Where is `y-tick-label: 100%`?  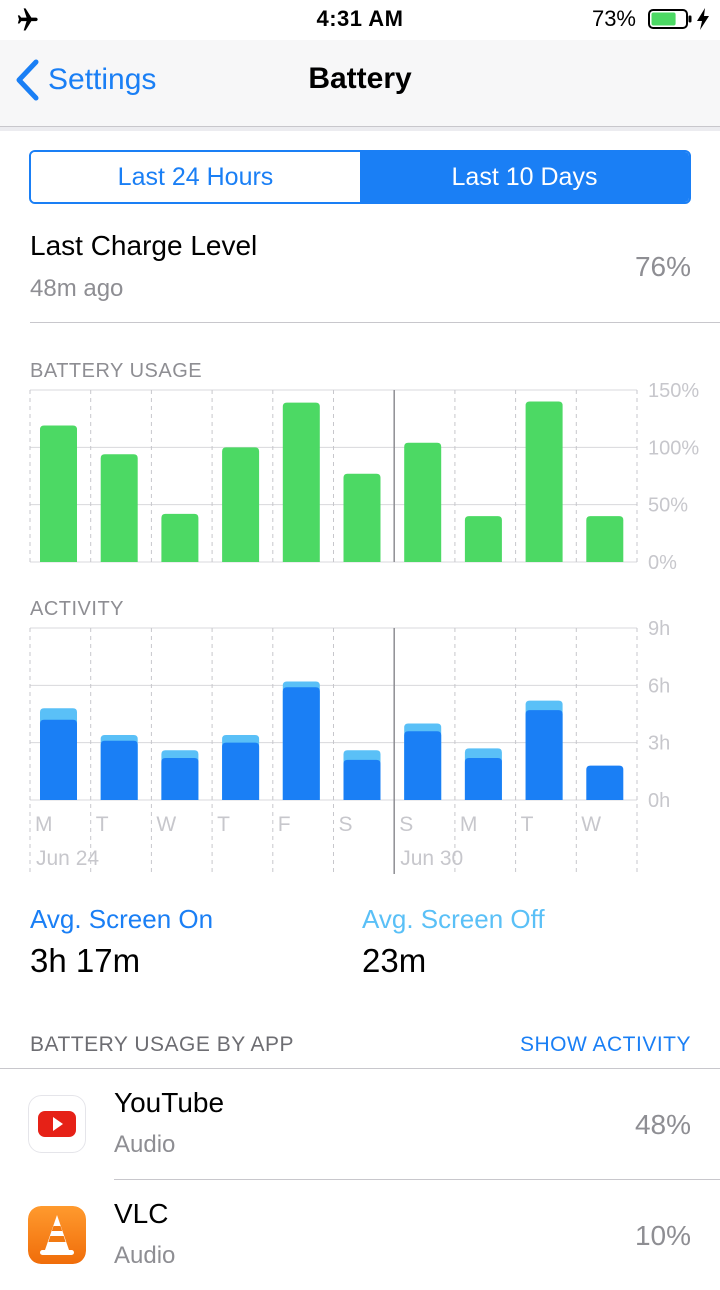 y-tick-label: 100% is located at coordinates (673, 448).